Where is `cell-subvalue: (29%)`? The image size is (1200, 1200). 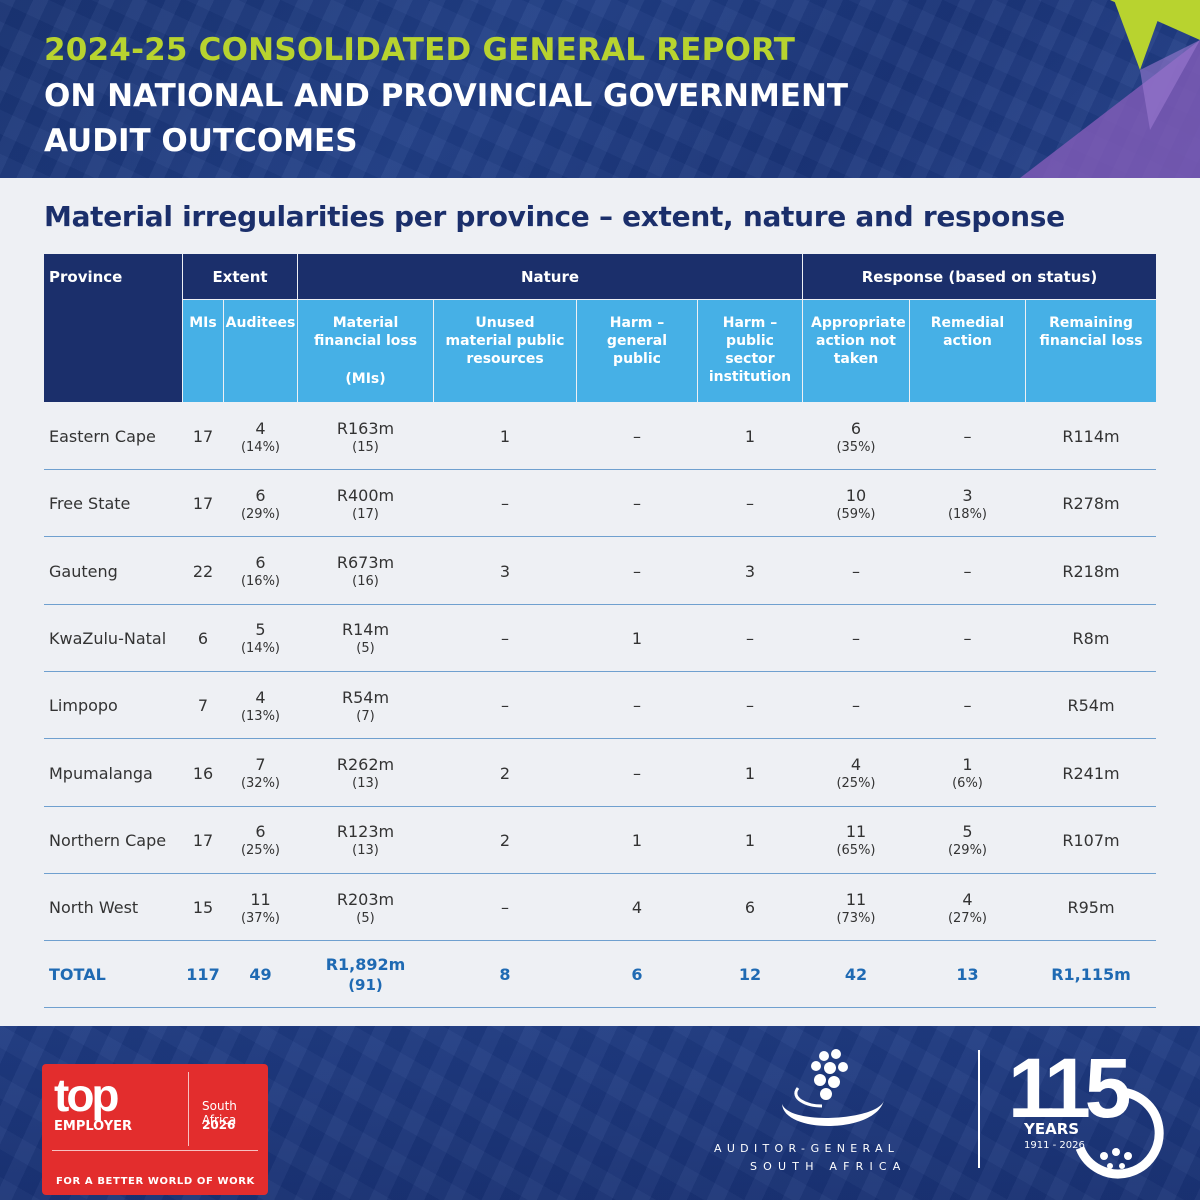
cell-subvalue: (29%) is located at coordinates (967, 851).